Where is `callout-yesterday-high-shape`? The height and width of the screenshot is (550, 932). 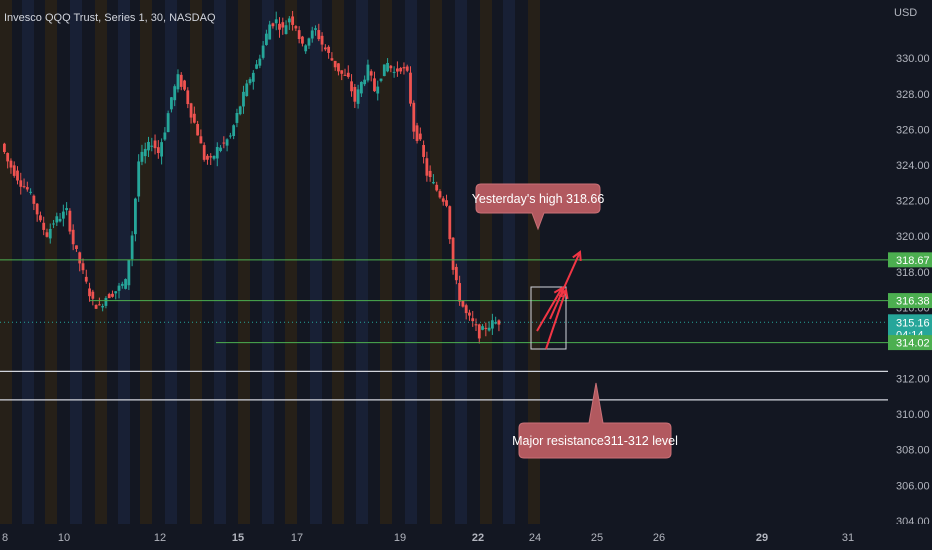
callout-yesterday-high-shape is located at coordinates (538, 207).